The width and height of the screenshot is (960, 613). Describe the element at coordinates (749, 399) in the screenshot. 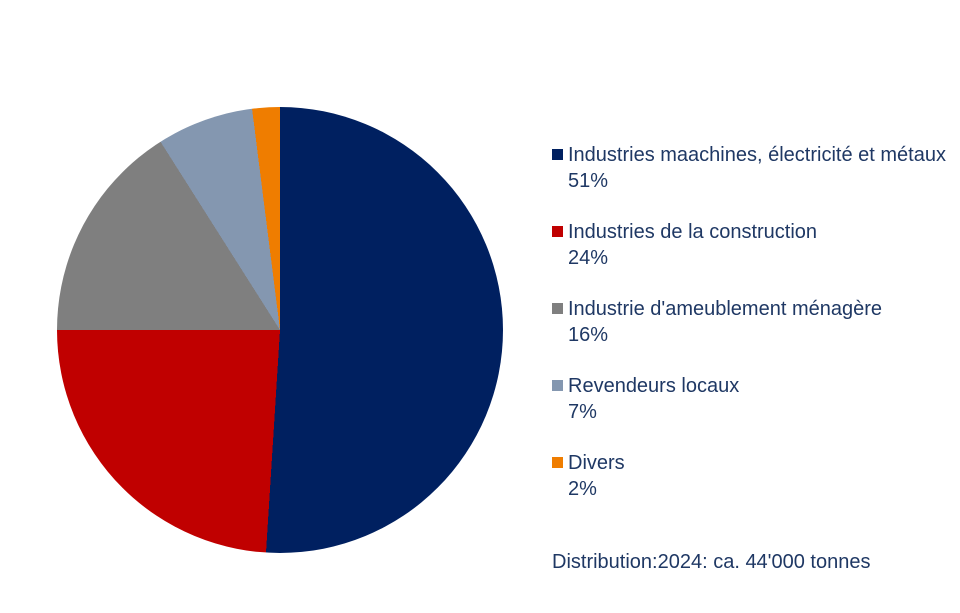

I see `legend-item: Revendeurs locaux 7%` at that location.